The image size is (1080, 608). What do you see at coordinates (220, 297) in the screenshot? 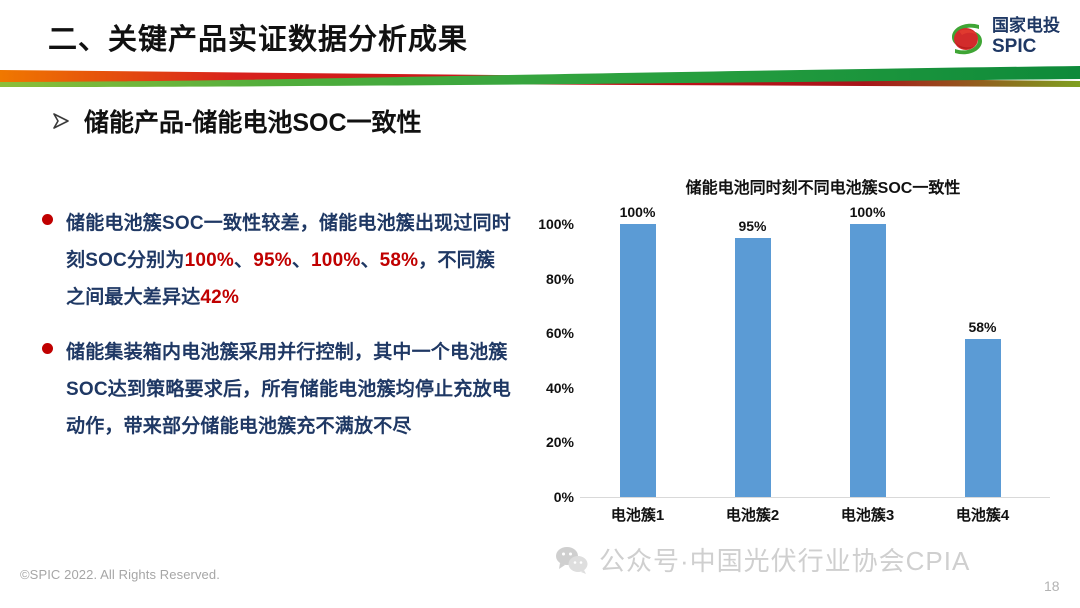
I see `highlighted-value: 42%` at bounding box center [220, 297].